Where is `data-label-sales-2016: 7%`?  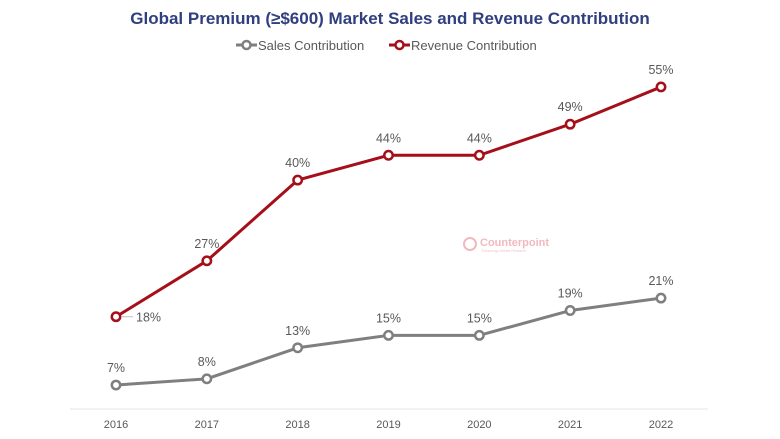 data-label-sales-2016: 7% is located at coordinates (116, 368).